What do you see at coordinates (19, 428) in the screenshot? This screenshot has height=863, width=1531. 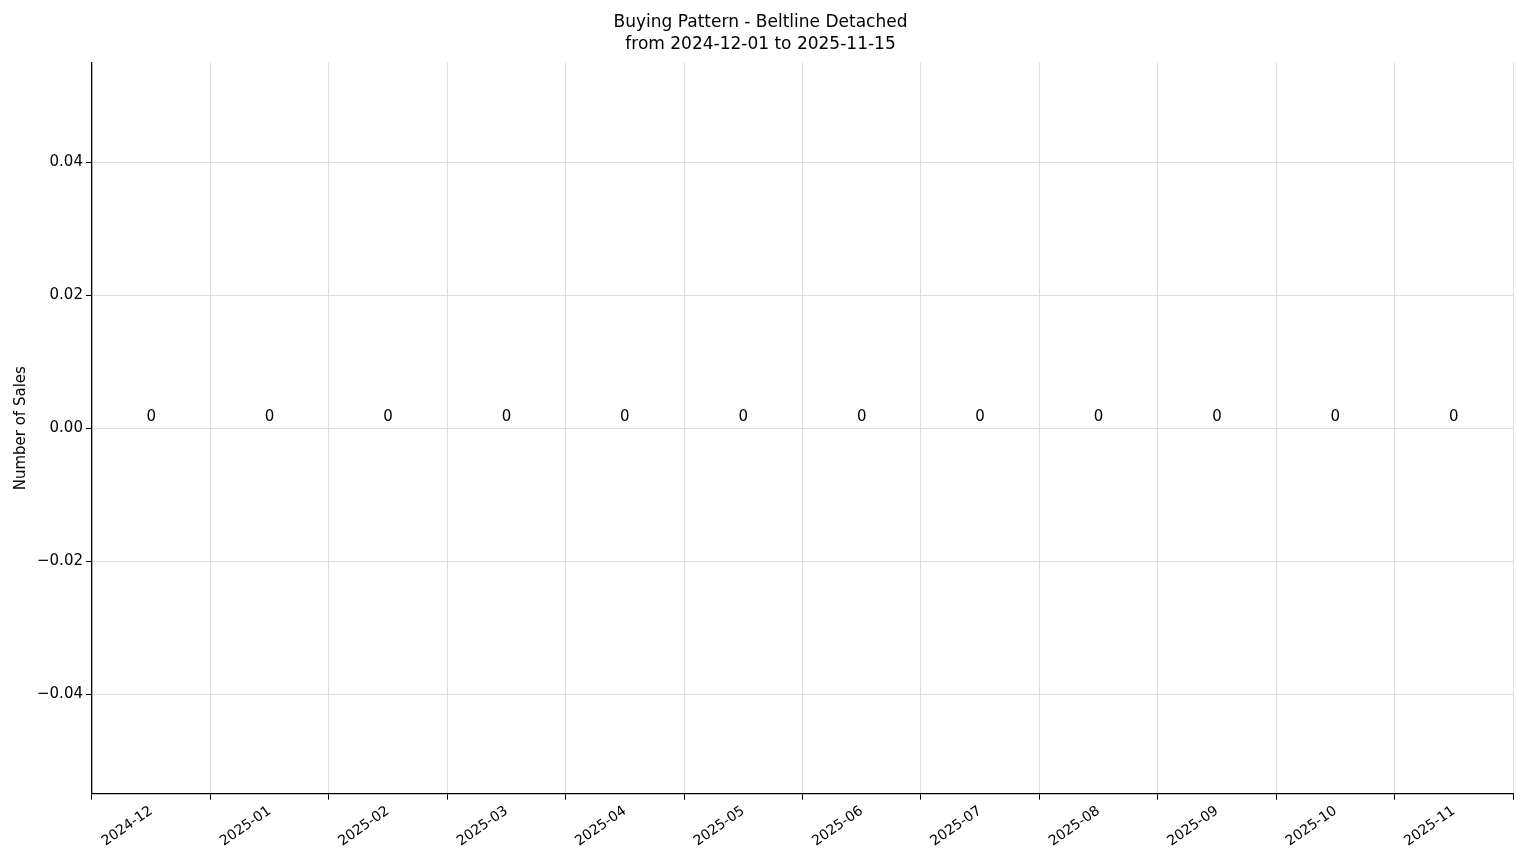 I see `y-axis-title: Number of Sales` at bounding box center [19, 428].